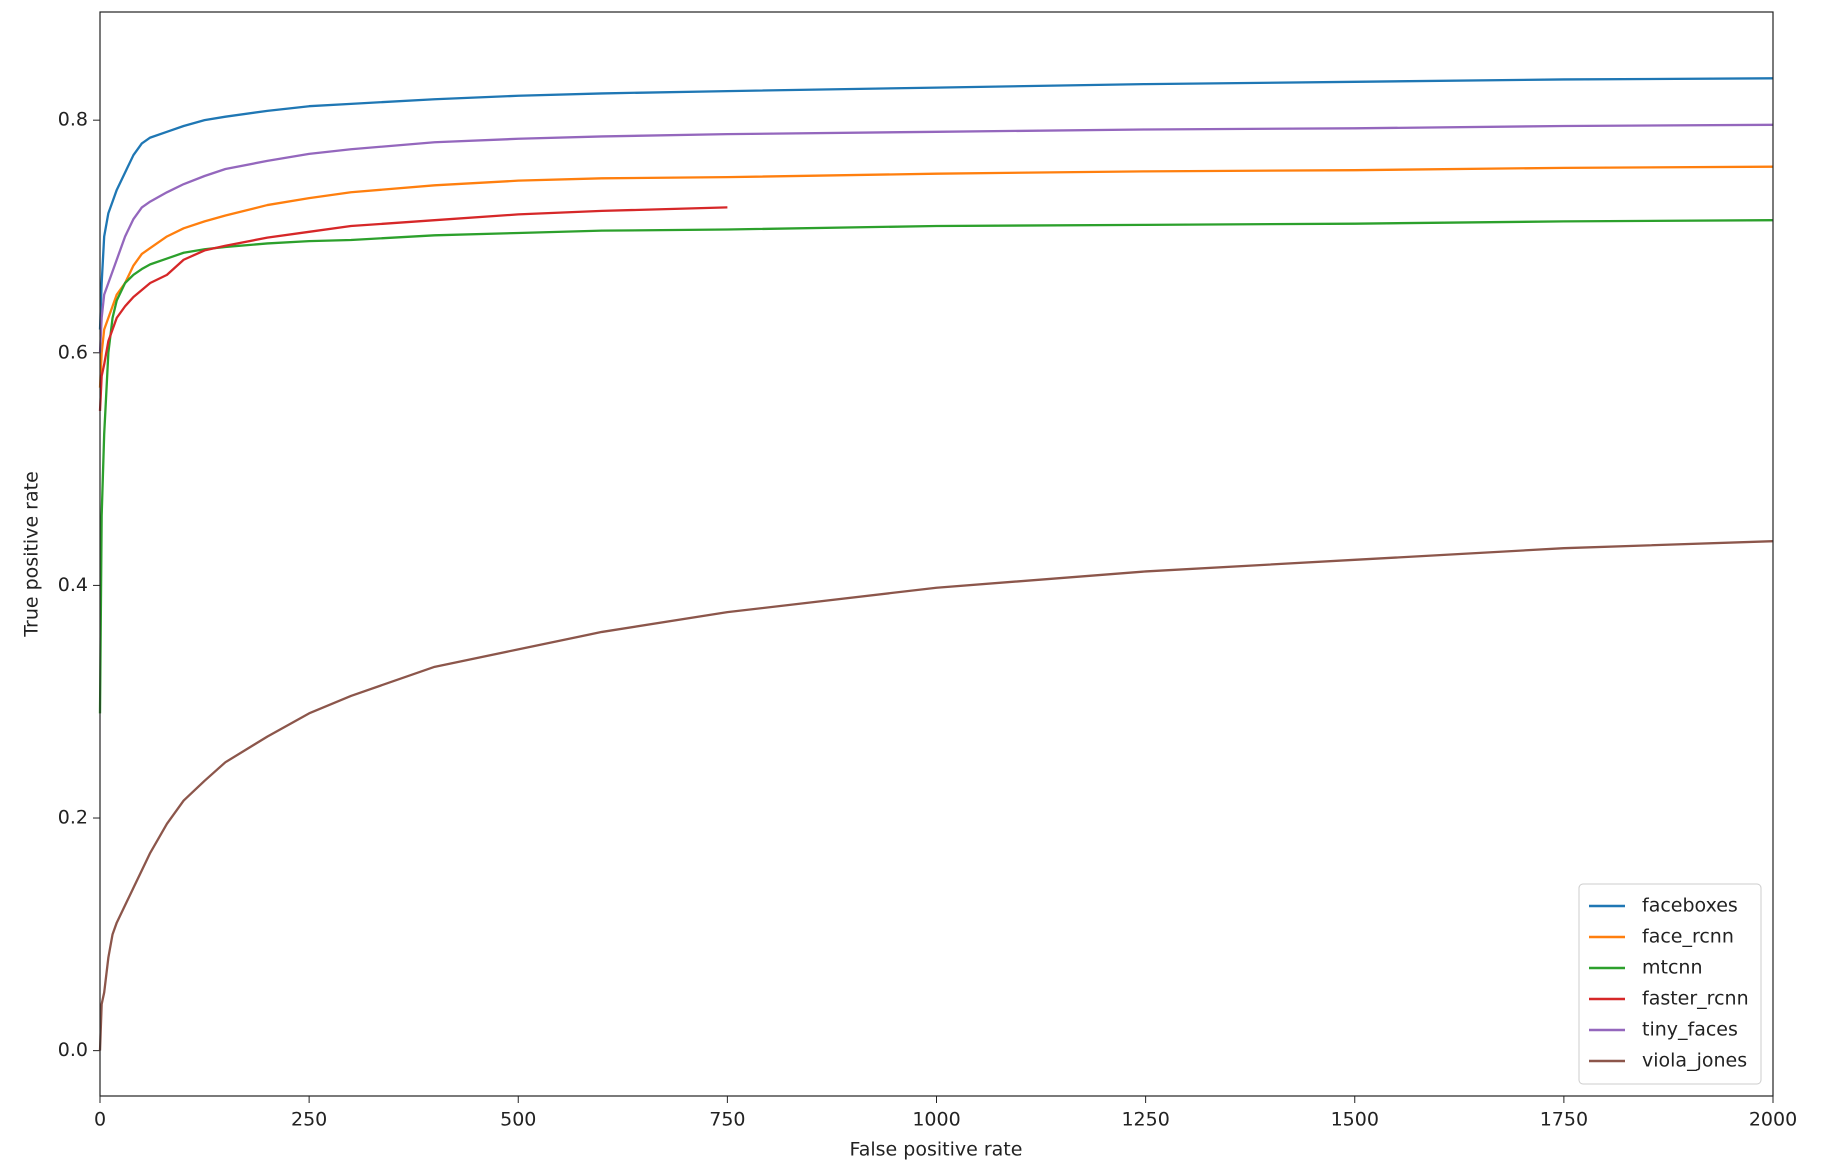 This screenshot has height=1170, width=1824. Describe the element at coordinates (309, 1120) in the screenshot. I see `x-tick-label: 250` at that location.